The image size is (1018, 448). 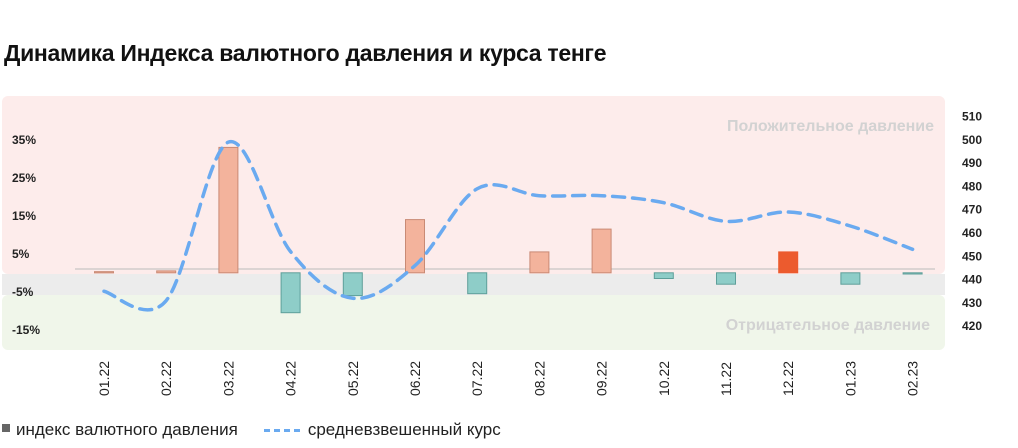 What do you see at coordinates (972, 163) in the screenshot?
I see `right-tick-label: 490` at bounding box center [972, 163].